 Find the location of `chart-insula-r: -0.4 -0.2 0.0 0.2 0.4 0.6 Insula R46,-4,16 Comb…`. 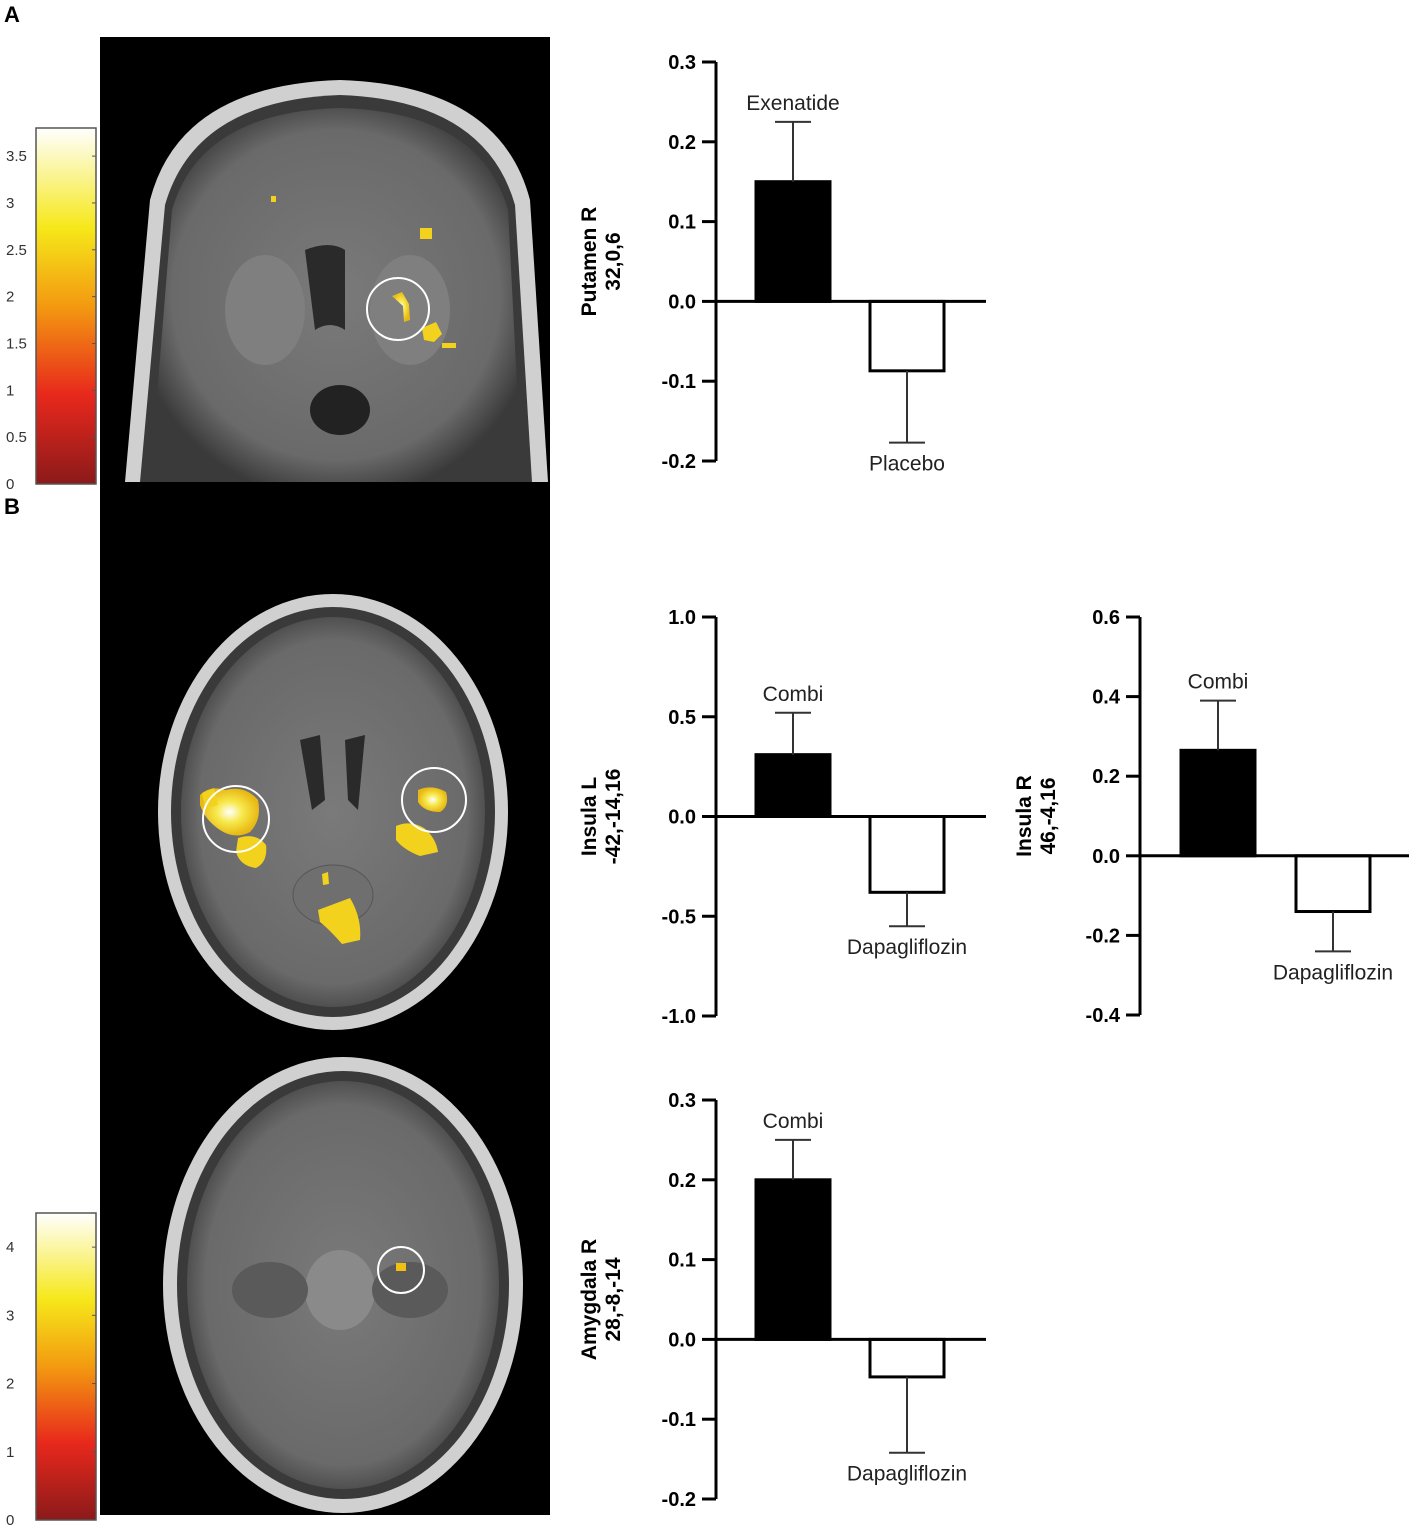

chart-insula-r: -0.4 -0.2 0.0 0.2 0.4 0.6 Insula R46,-4,16 Comb… is located at coordinates (1211, 817).